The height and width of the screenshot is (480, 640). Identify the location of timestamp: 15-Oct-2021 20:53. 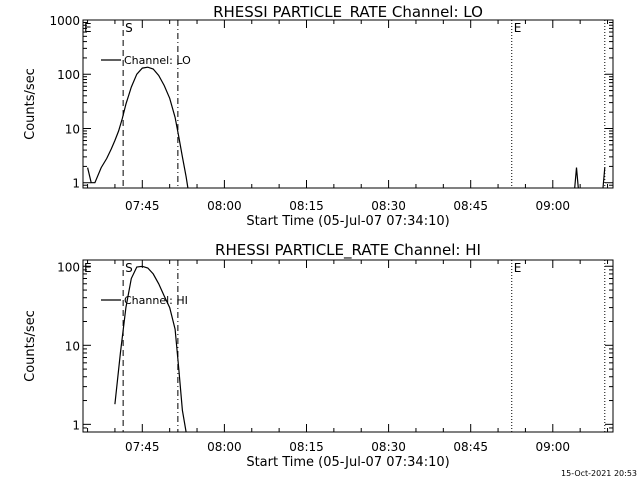
(599, 473).